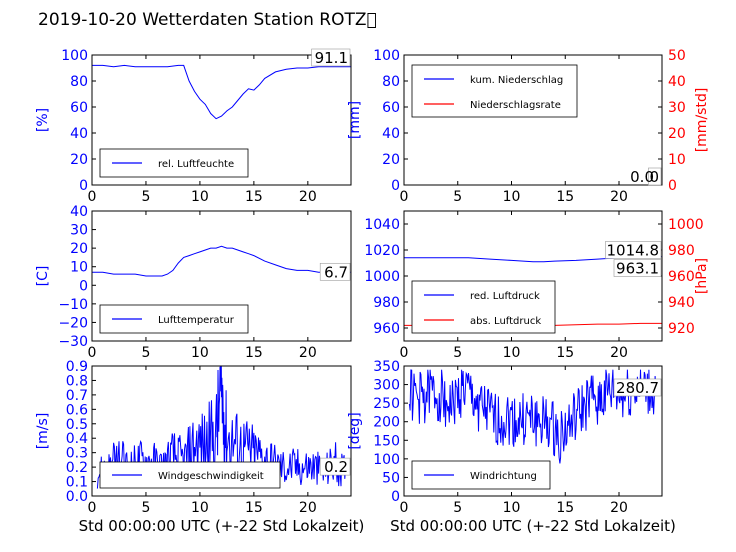 The height and width of the screenshot is (552, 736). What do you see at coordinates (382, 225) in the screenshot?
I see `y-tick-label: 1040` at bounding box center [382, 225].